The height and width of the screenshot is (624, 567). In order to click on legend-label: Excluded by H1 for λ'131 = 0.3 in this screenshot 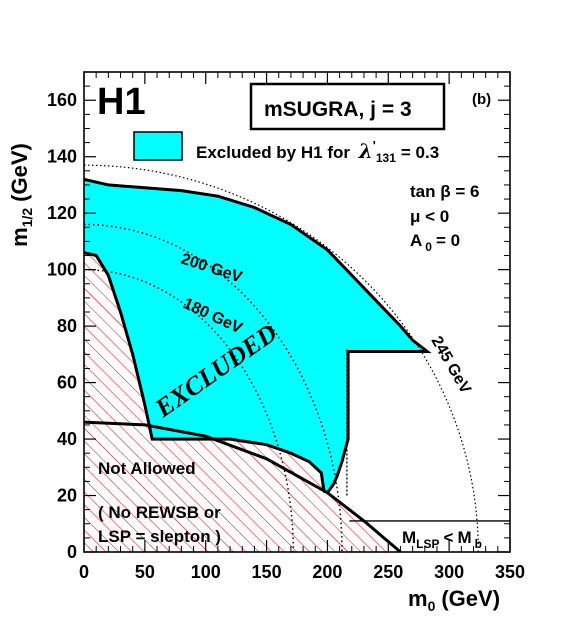, I will do `click(317, 151)`.